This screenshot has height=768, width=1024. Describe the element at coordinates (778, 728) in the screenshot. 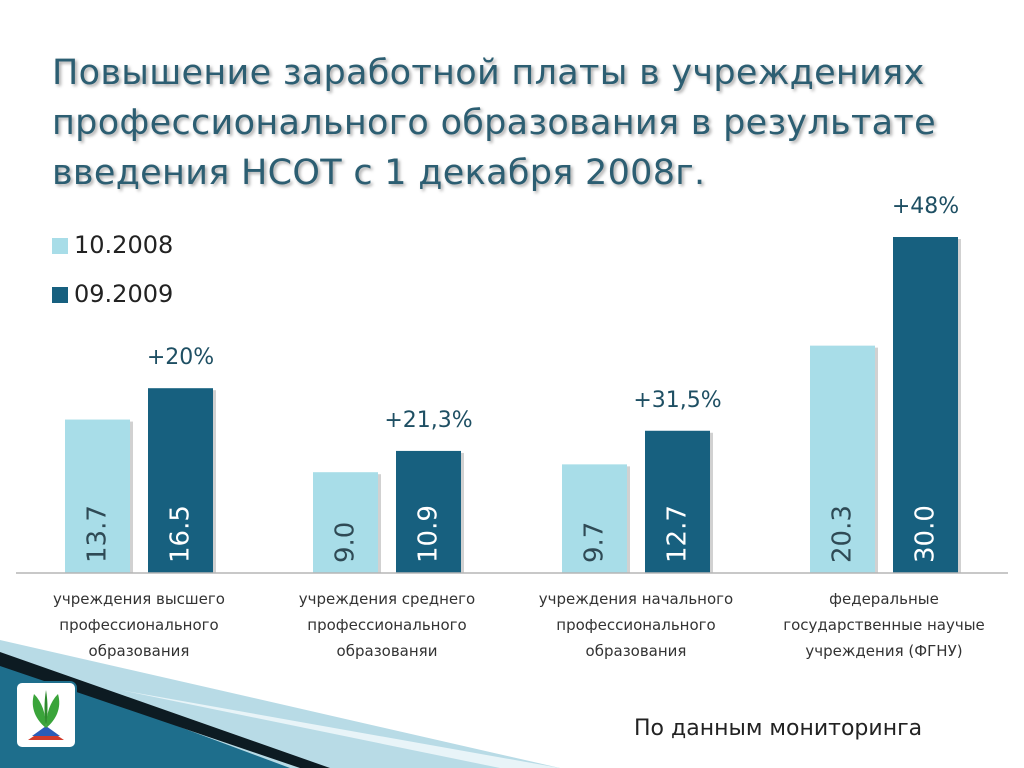

I see `footnote: По данным мониторинга` at that location.